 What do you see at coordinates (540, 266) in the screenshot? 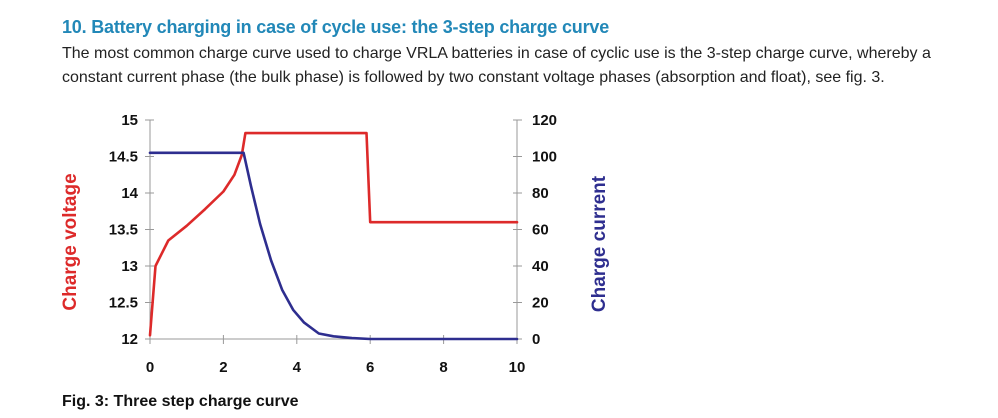
I see `y2-tick-label: 40` at bounding box center [540, 266].